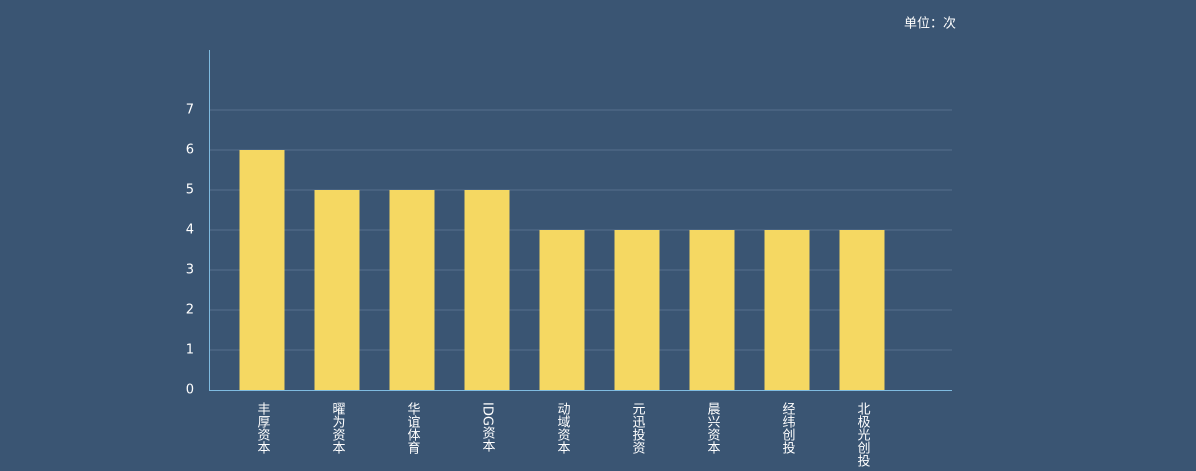  I want to click on y-tick-label: 3, so click(190, 270).